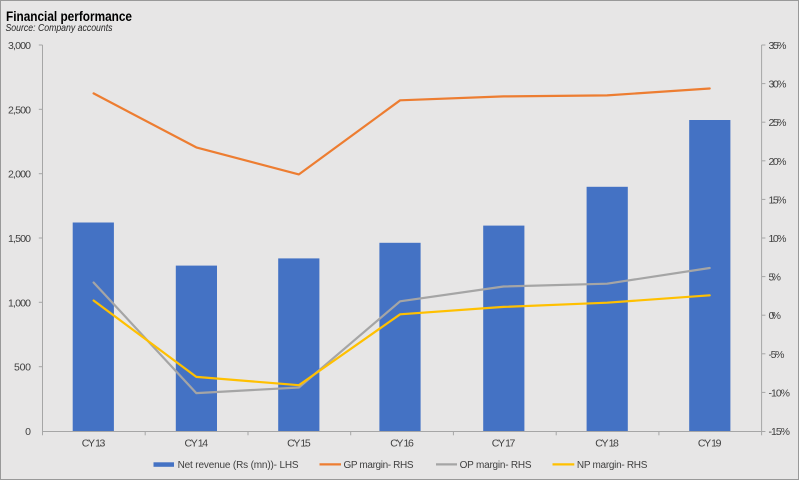 The image size is (799, 480). What do you see at coordinates (778, 85) in the screenshot?
I see `svg-text: 30%` at bounding box center [778, 85].